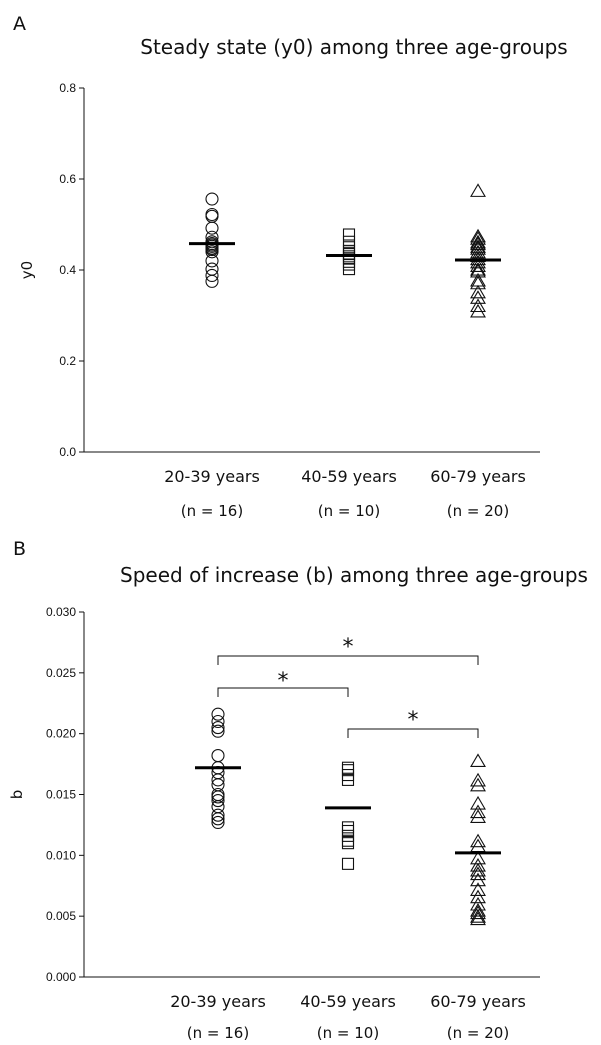 The height and width of the screenshot is (1045, 601). What do you see at coordinates (61, 916) in the screenshot?
I see `y-tick-label: 0.005` at bounding box center [61, 916].